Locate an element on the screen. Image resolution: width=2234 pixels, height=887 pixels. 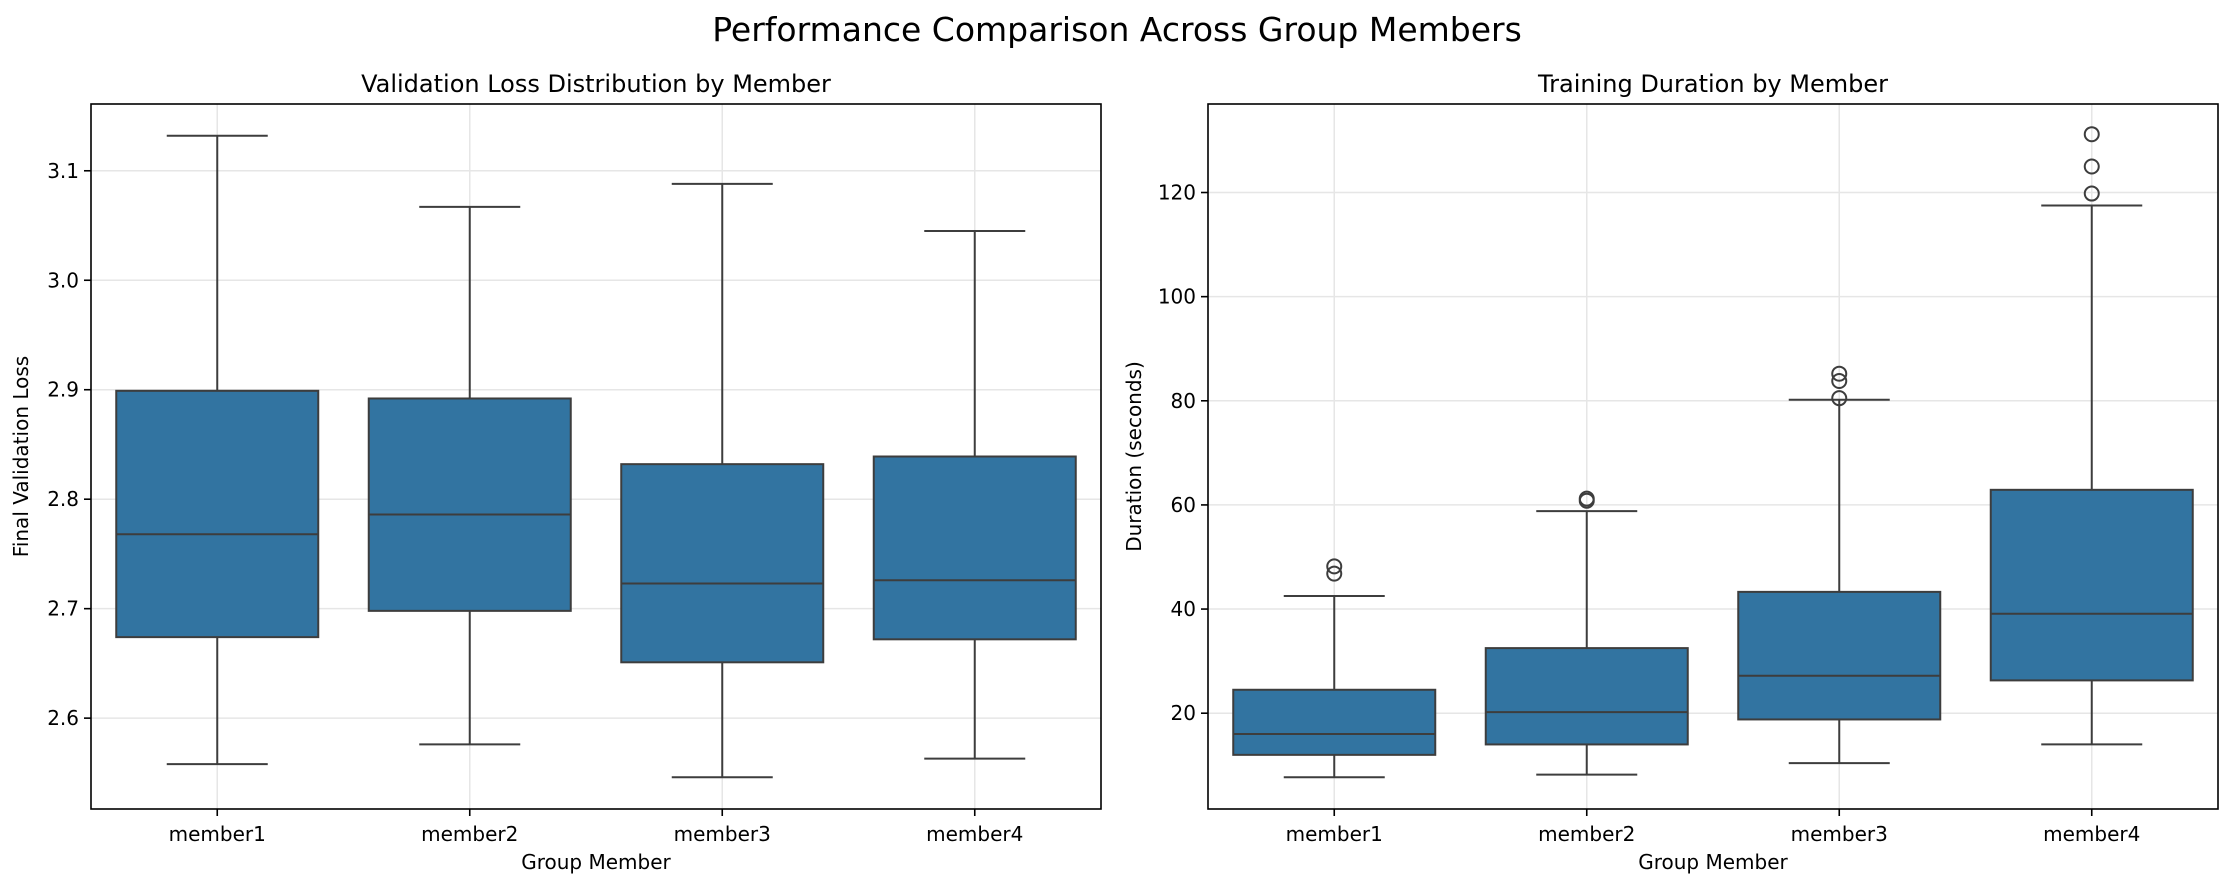
y-tick-label: 100 is located at coordinates (1177, 297).